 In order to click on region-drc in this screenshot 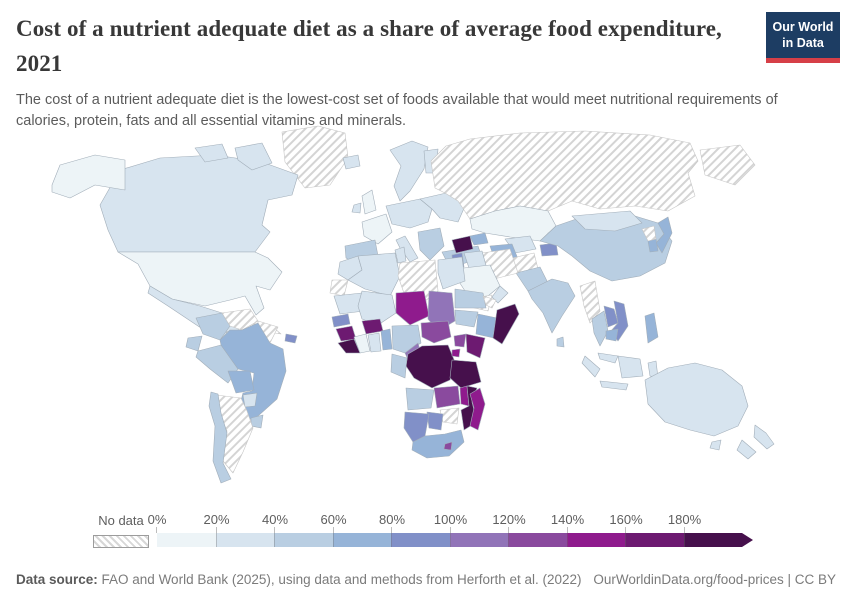, I will do `click(430, 366)`.